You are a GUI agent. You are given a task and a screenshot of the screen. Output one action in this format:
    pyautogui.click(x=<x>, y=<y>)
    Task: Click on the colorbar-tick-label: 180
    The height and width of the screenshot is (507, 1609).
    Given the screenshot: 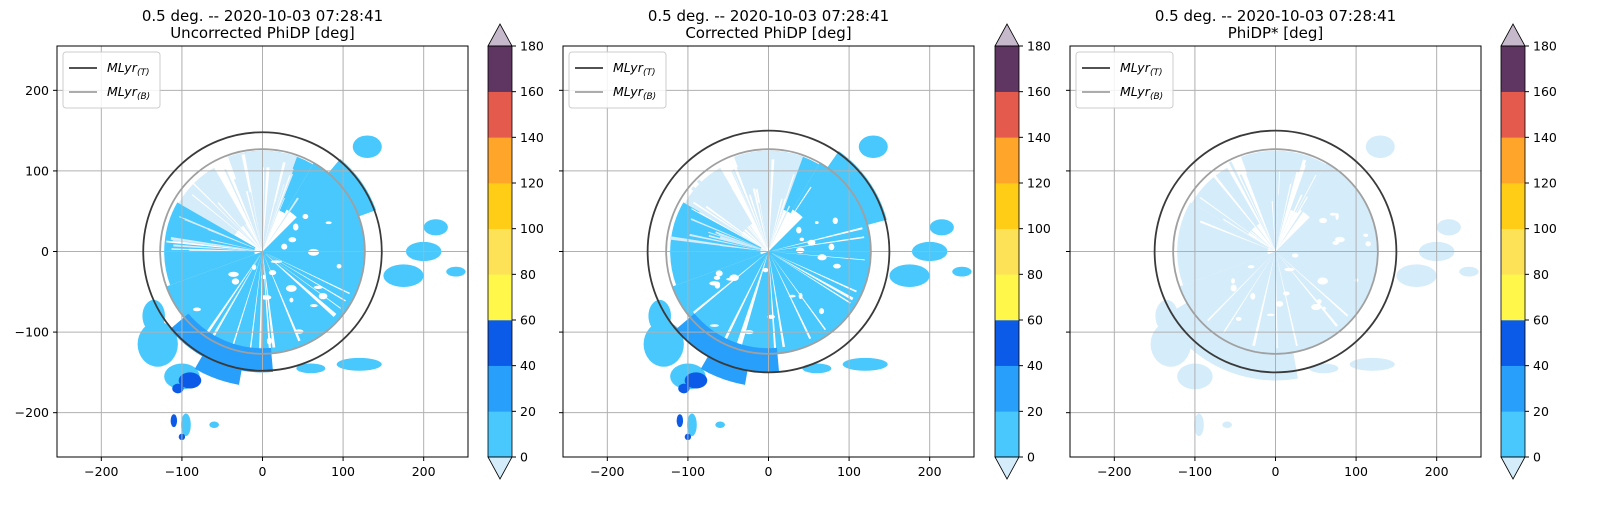 What is the action you would take?
    pyautogui.click(x=1039, y=46)
    